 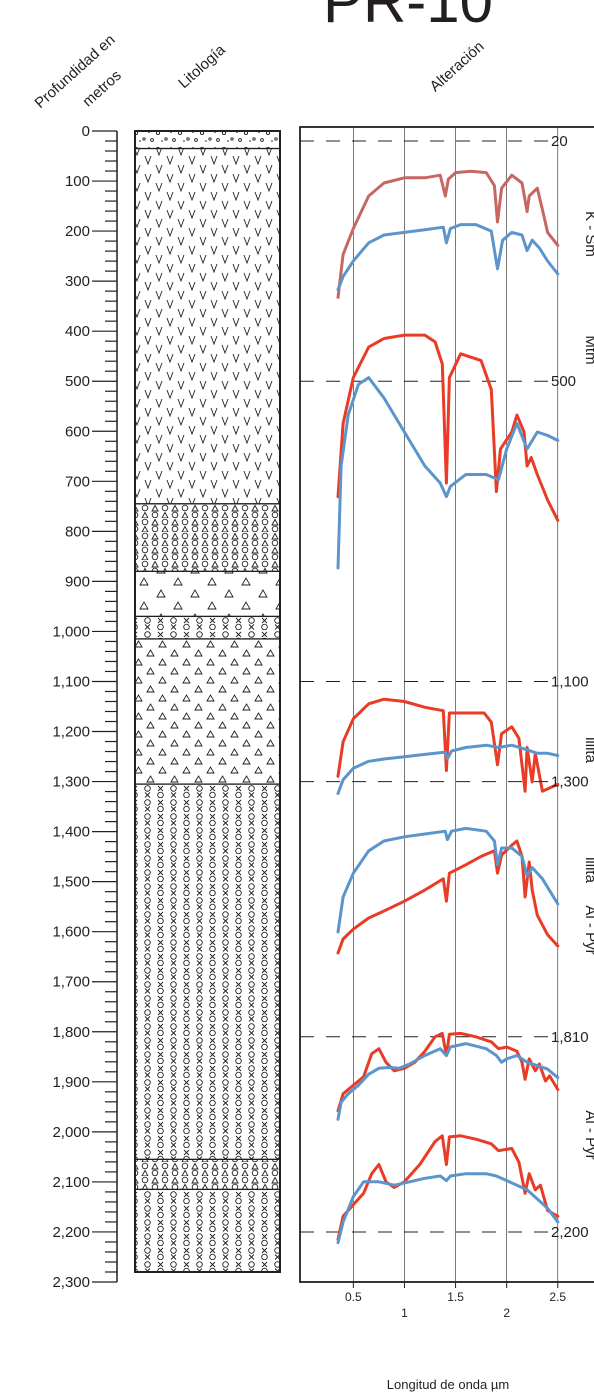 What do you see at coordinates (71, 681) in the screenshot?
I see `depth-tick-label: 1,100` at bounding box center [71, 681].